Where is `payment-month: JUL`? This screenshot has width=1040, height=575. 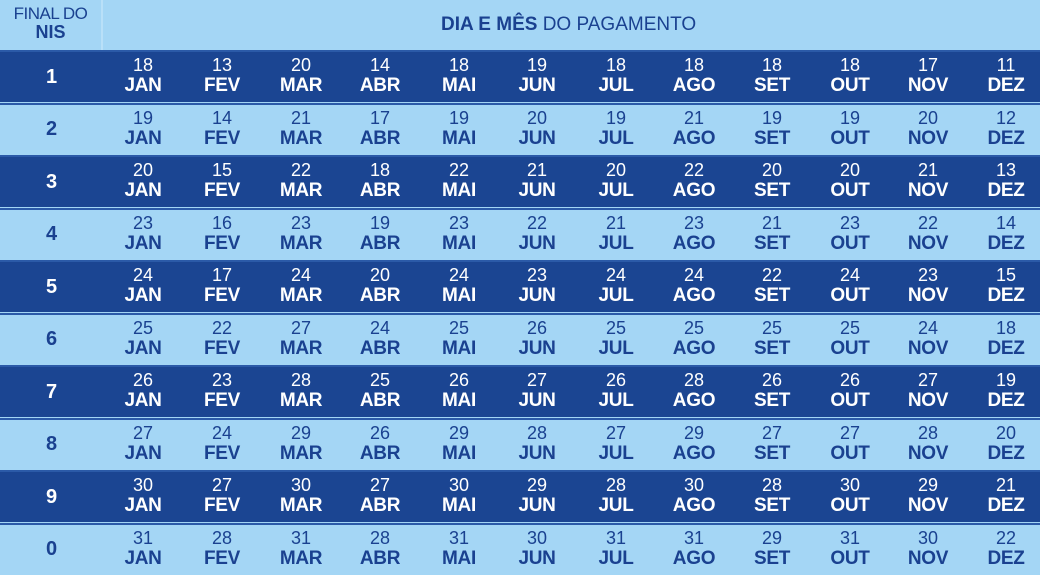
payment-month: JUL is located at coordinates (616, 348).